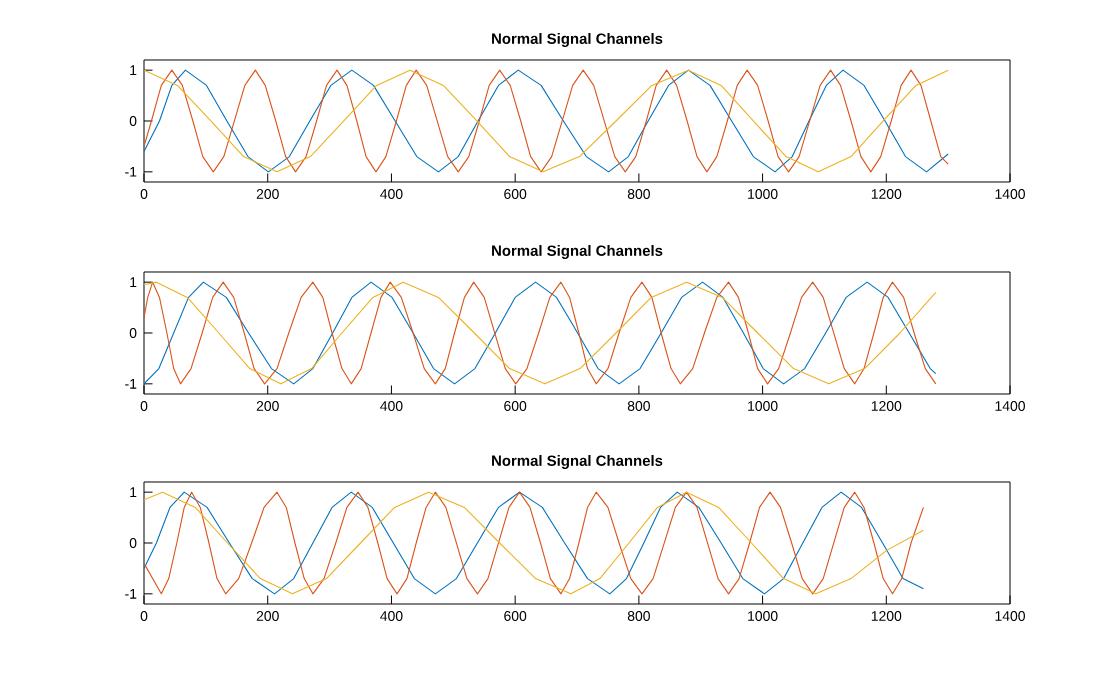 This screenshot has height=674, width=1120. What do you see at coordinates (546, 121) in the screenshot?
I see `line-series` at bounding box center [546, 121].